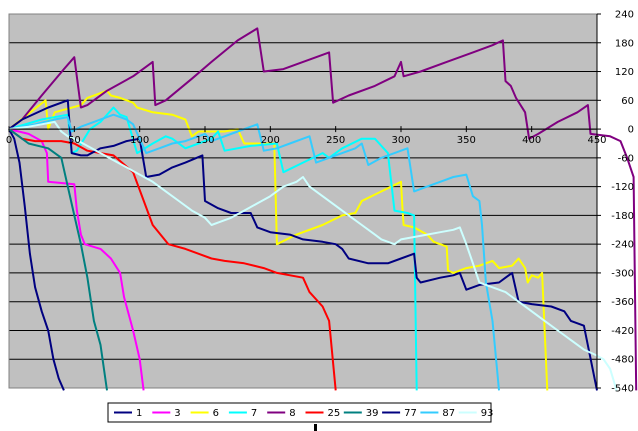  I want to click on y-tick-label: -540, so click(622, 389).